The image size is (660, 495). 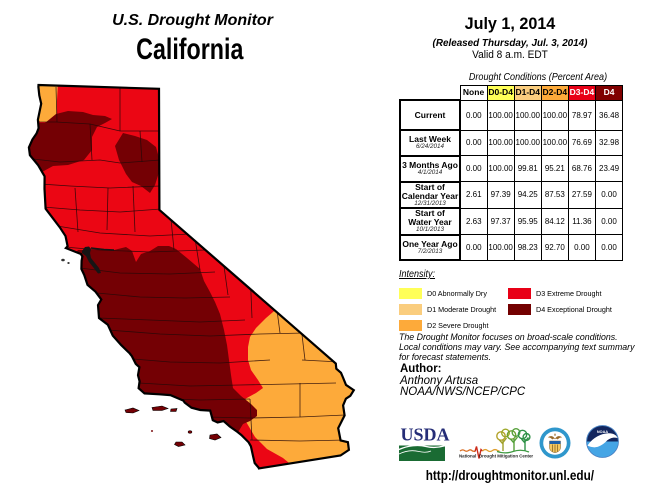 What do you see at coordinates (602, 432) in the screenshot?
I see `svg-text: NOAA` at bounding box center [602, 432].